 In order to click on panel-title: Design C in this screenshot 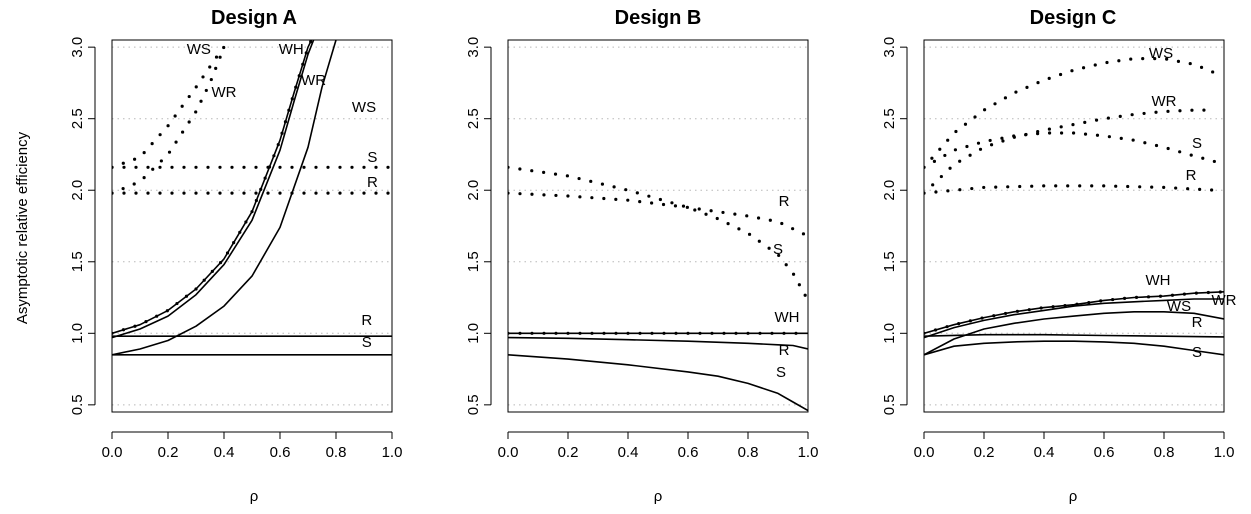, I will do `click(1073, 18)`.